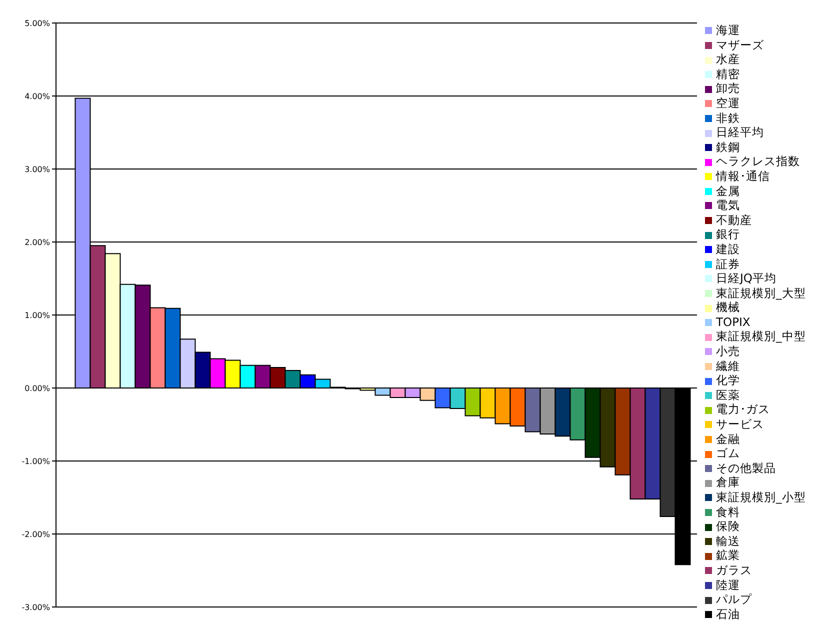 This screenshot has height=628, width=833. I want to click on legend-label: ゴム, so click(728, 453).